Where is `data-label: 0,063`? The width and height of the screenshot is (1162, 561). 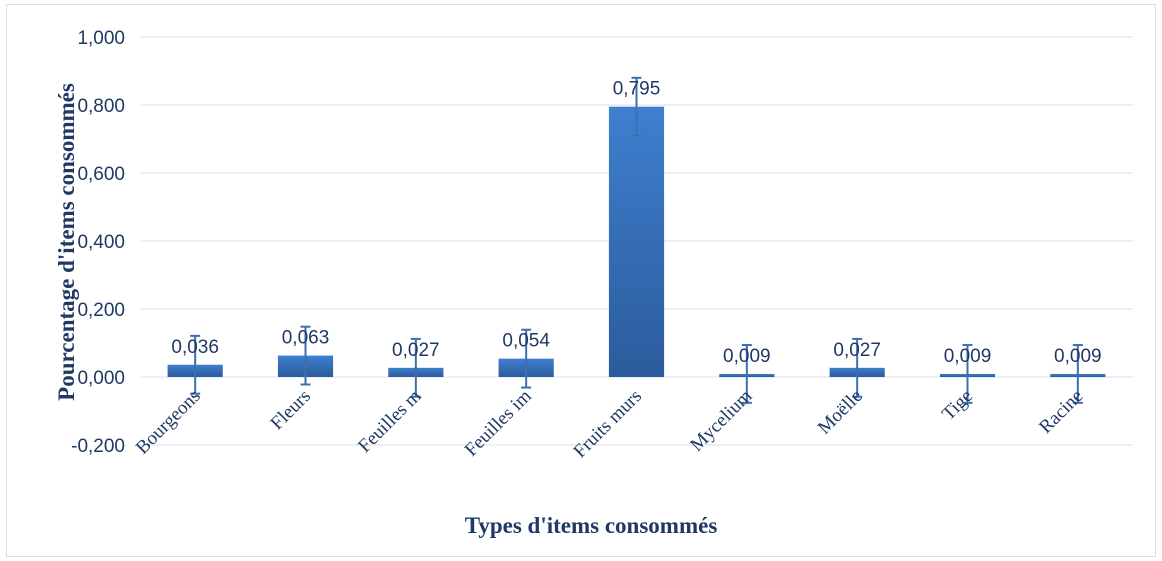 data-label: 0,063 is located at coordinates (306, 338).